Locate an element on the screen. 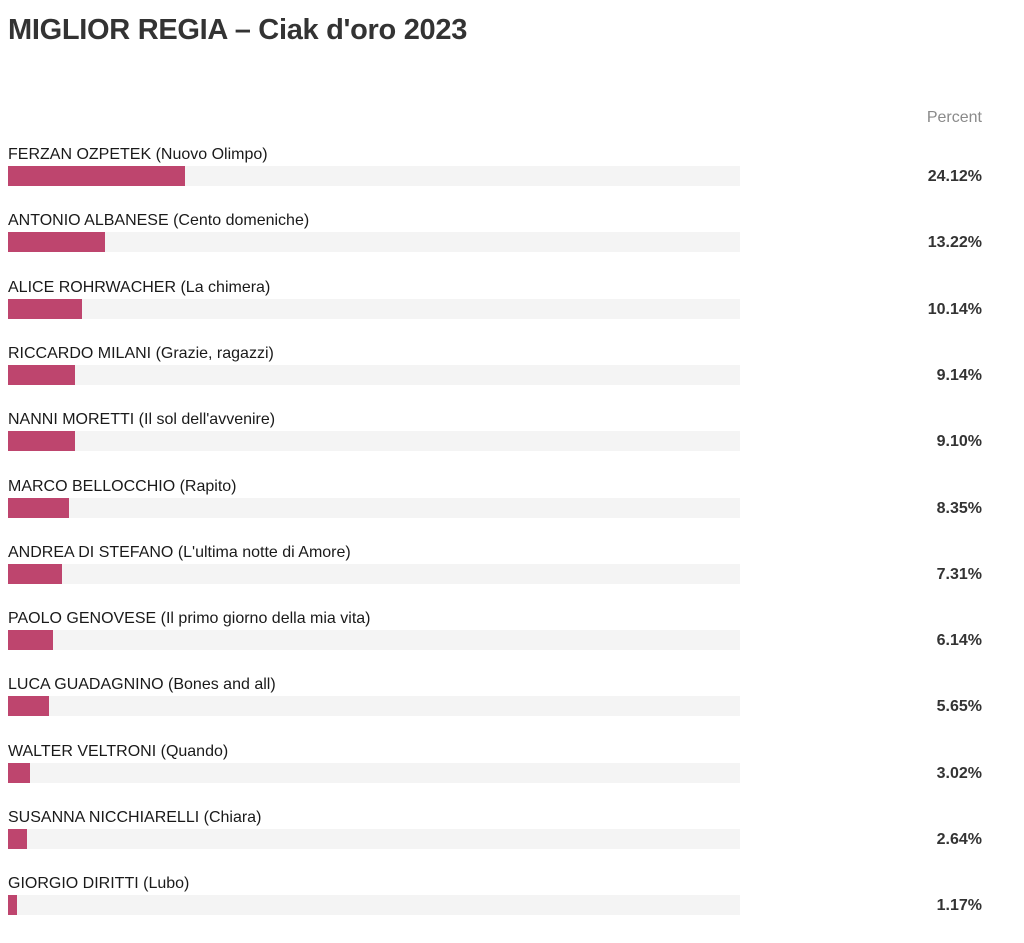  bar-row: GIORGIO DIRITTI (Lubo) 1.17% is located at coordinates (512, 908).